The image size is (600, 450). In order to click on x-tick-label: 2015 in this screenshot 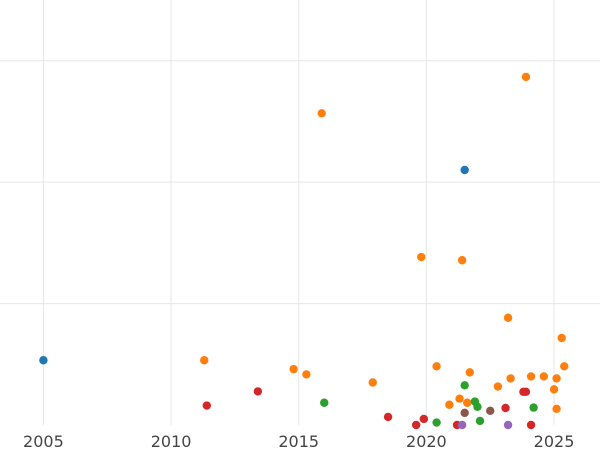, I will do `click(298, 441)`.